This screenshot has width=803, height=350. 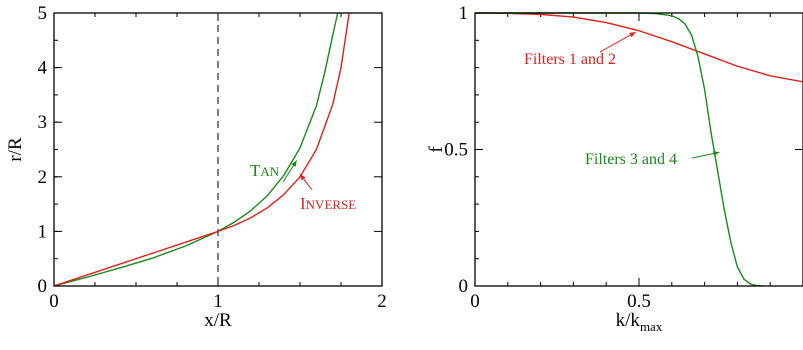 I want to click on y-axis-label: f, so click(x=436, y=149).